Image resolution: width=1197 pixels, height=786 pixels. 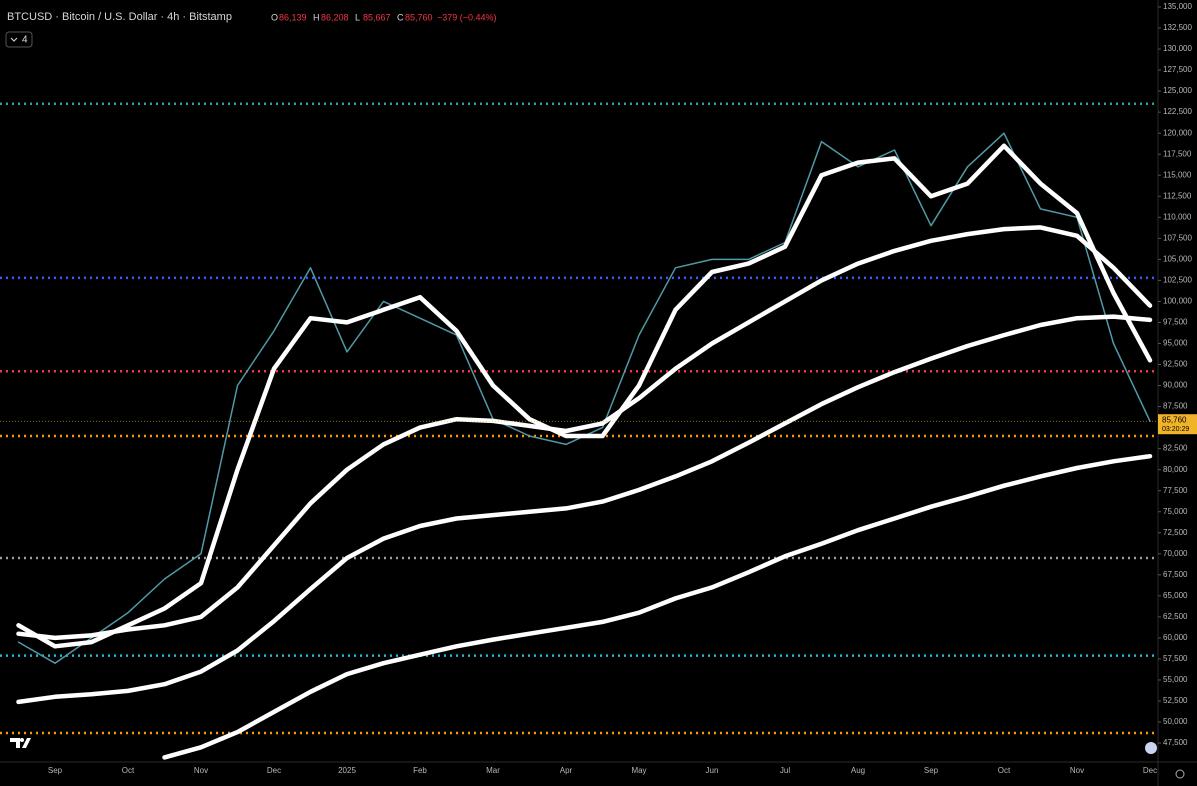 What do you see at coordinates (377, 17) in the screenshot?
I see `ohlc-value: 85,667` at bounding box center [377, 17].